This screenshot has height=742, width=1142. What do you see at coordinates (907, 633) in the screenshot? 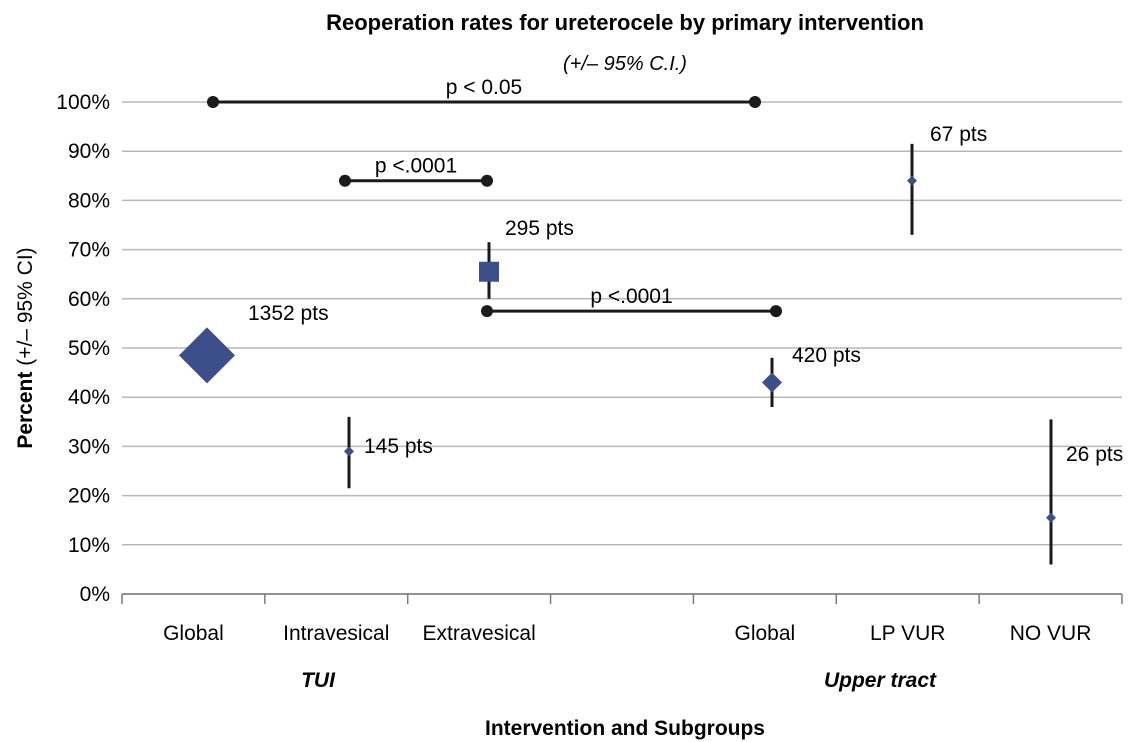
I see `x-tick-label: LP VUR` at bounding box center [907, 633].